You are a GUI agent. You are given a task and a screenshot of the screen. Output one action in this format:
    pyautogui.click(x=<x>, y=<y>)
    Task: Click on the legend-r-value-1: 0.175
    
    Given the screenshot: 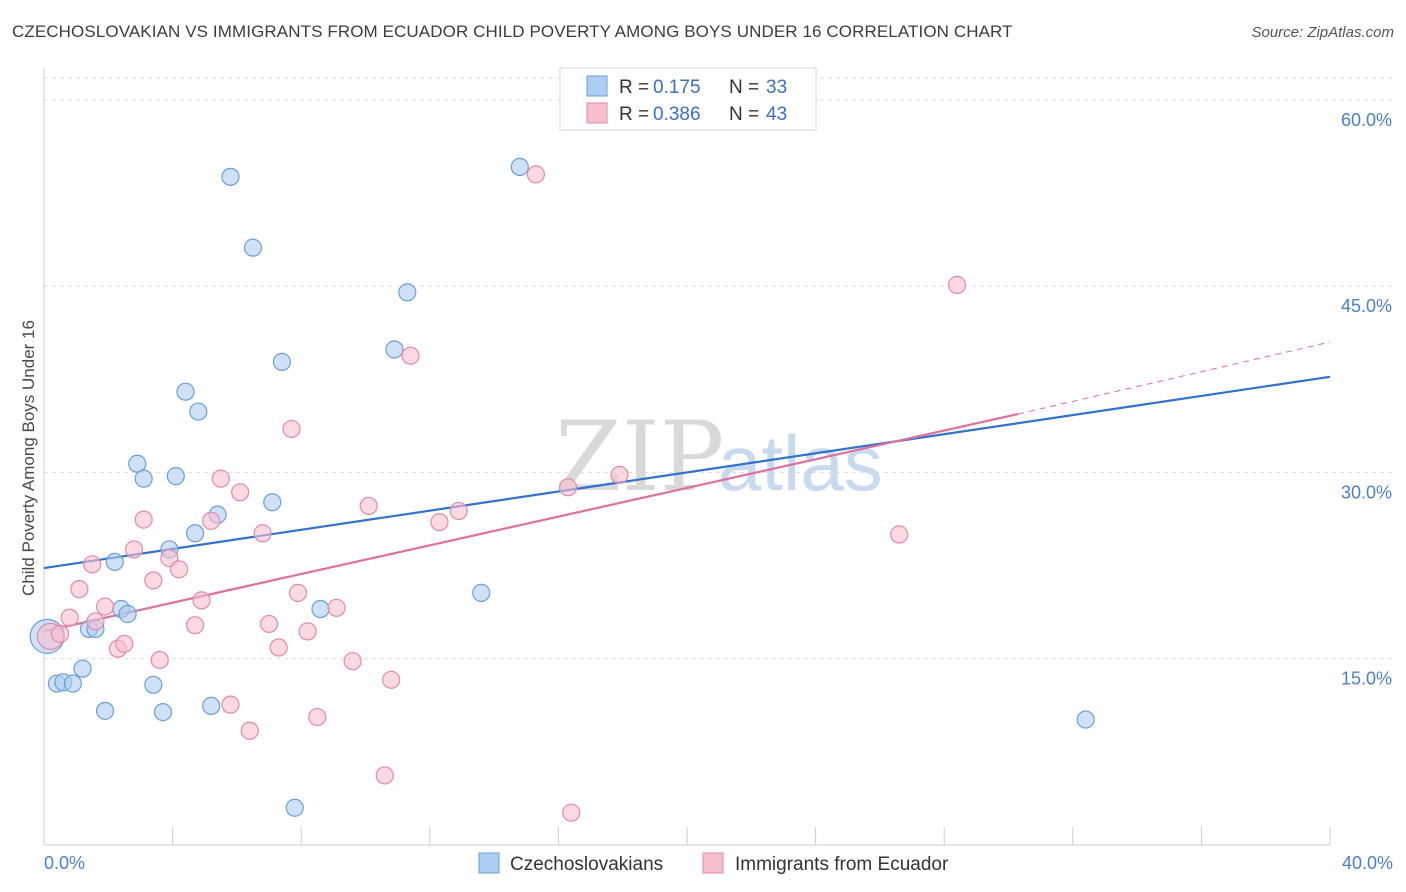 What is the action you would take?
    pyautogui.click(x=677, y=87)
    